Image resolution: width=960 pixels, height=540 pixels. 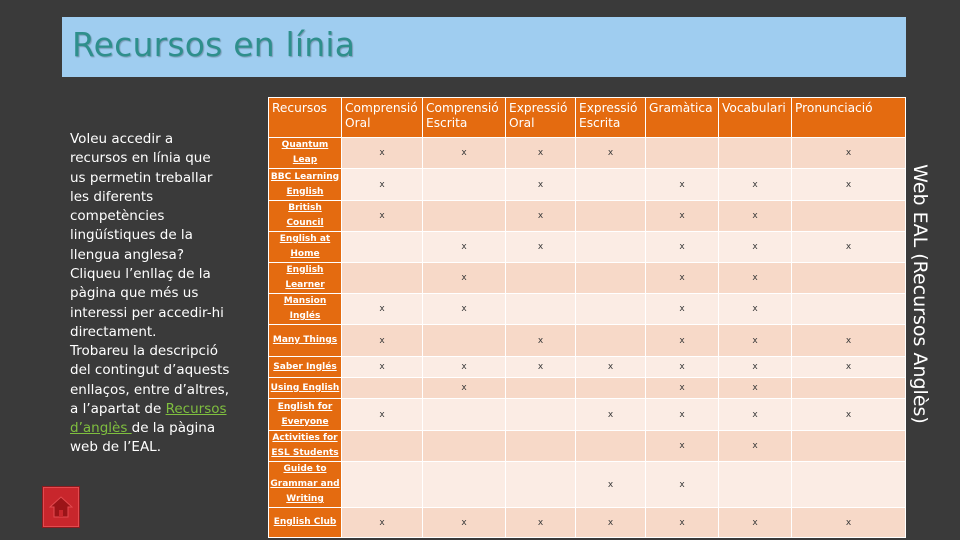 I want to click on resource-link: Guide to Grammar and Writing, so click(x=305, y=484).